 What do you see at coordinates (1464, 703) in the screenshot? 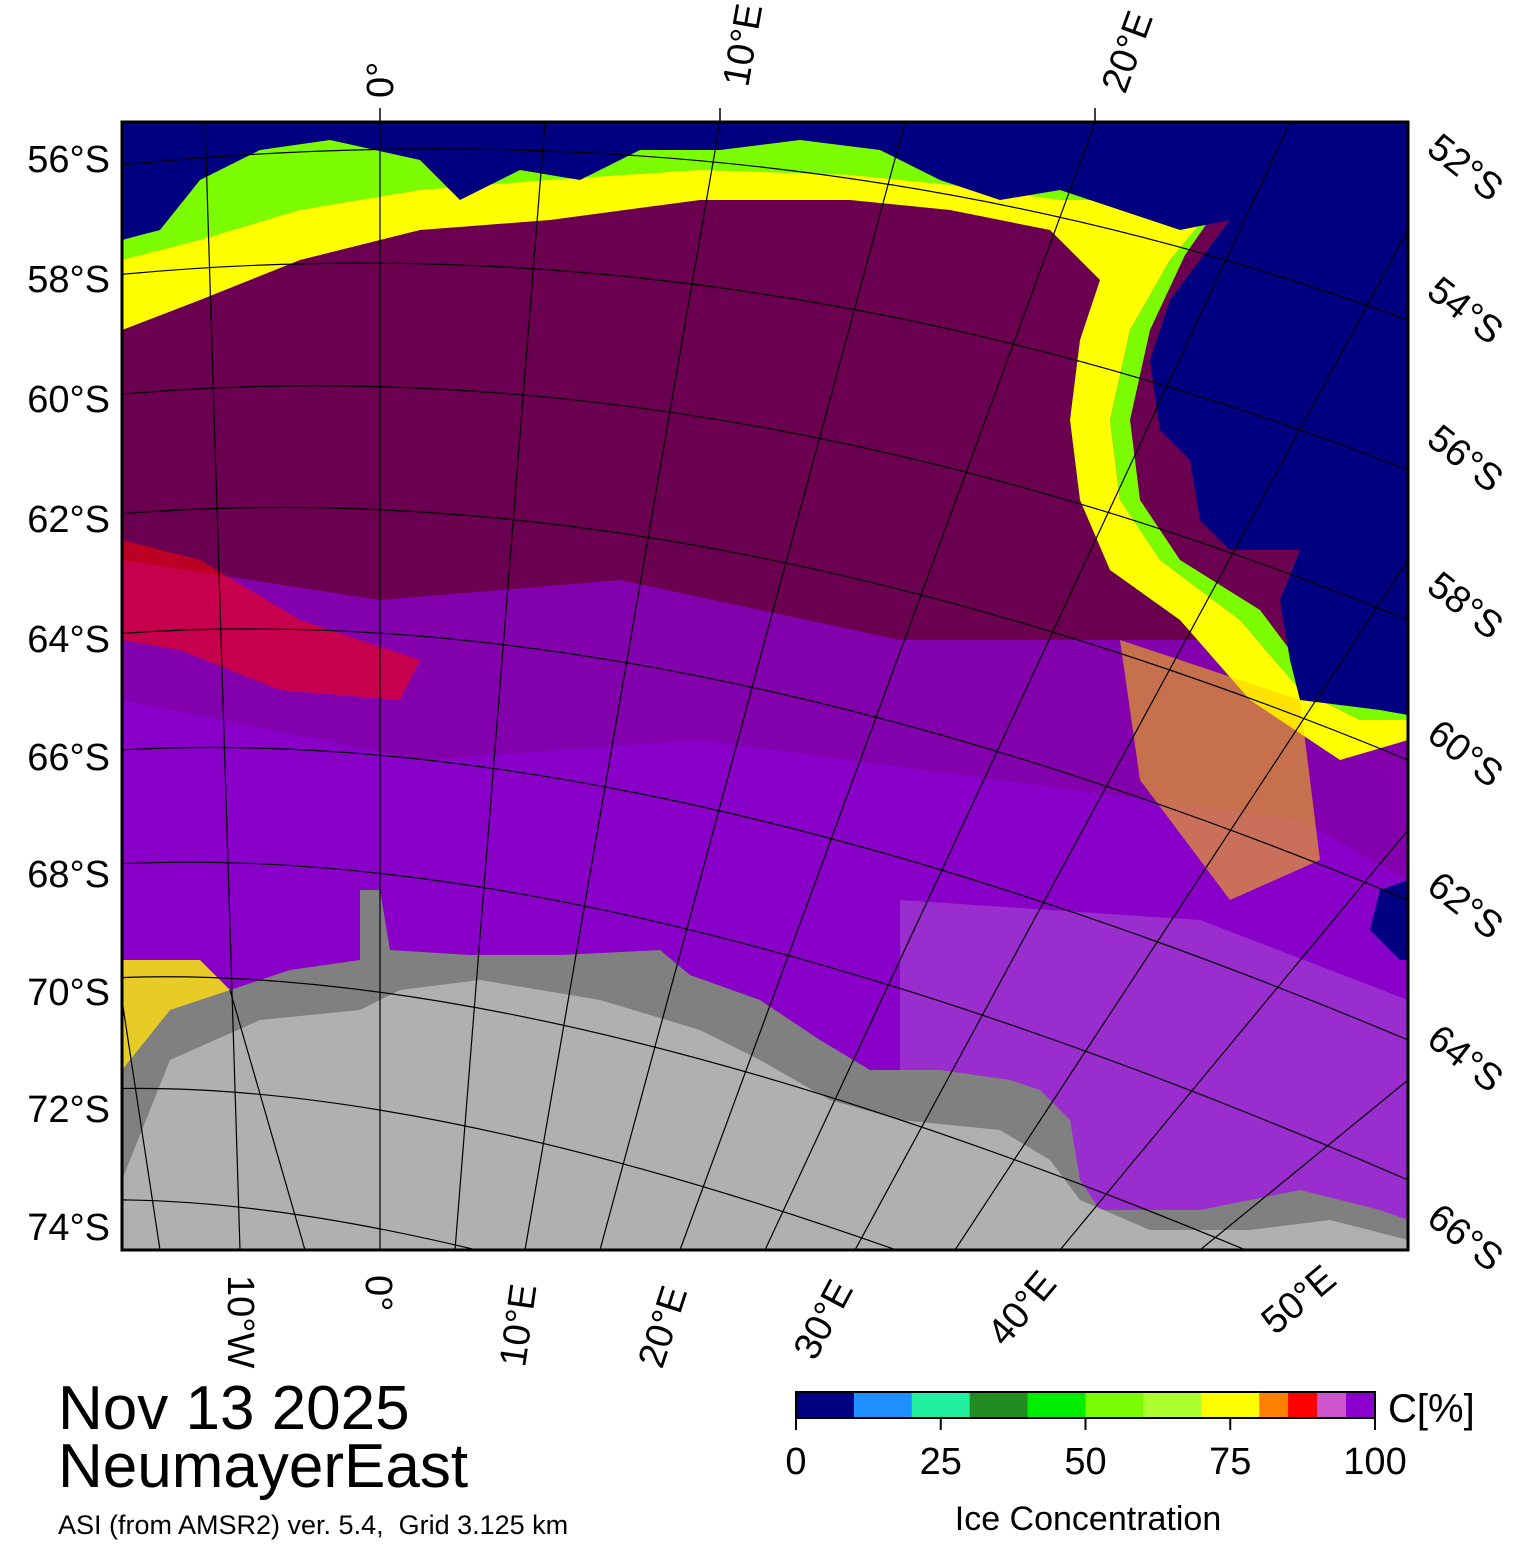
I see `right-latitude-labels: 52°S 54°S 56°S 58°S 60°S 62°S 64°S 66°S` at bounding box center [1464, 703].